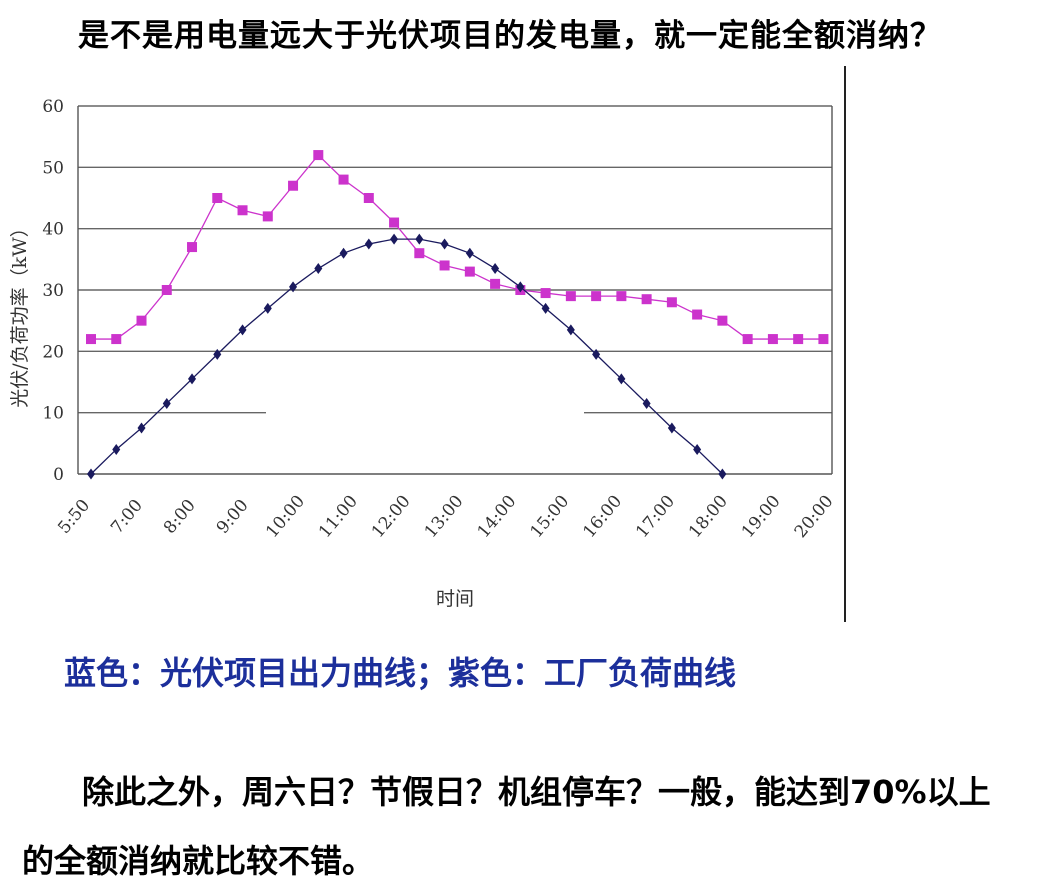  What do you see at coordinates (180, 517) in the screenshot?
I see `x-tick-label: 8:00` at bounding box center [180, 517].